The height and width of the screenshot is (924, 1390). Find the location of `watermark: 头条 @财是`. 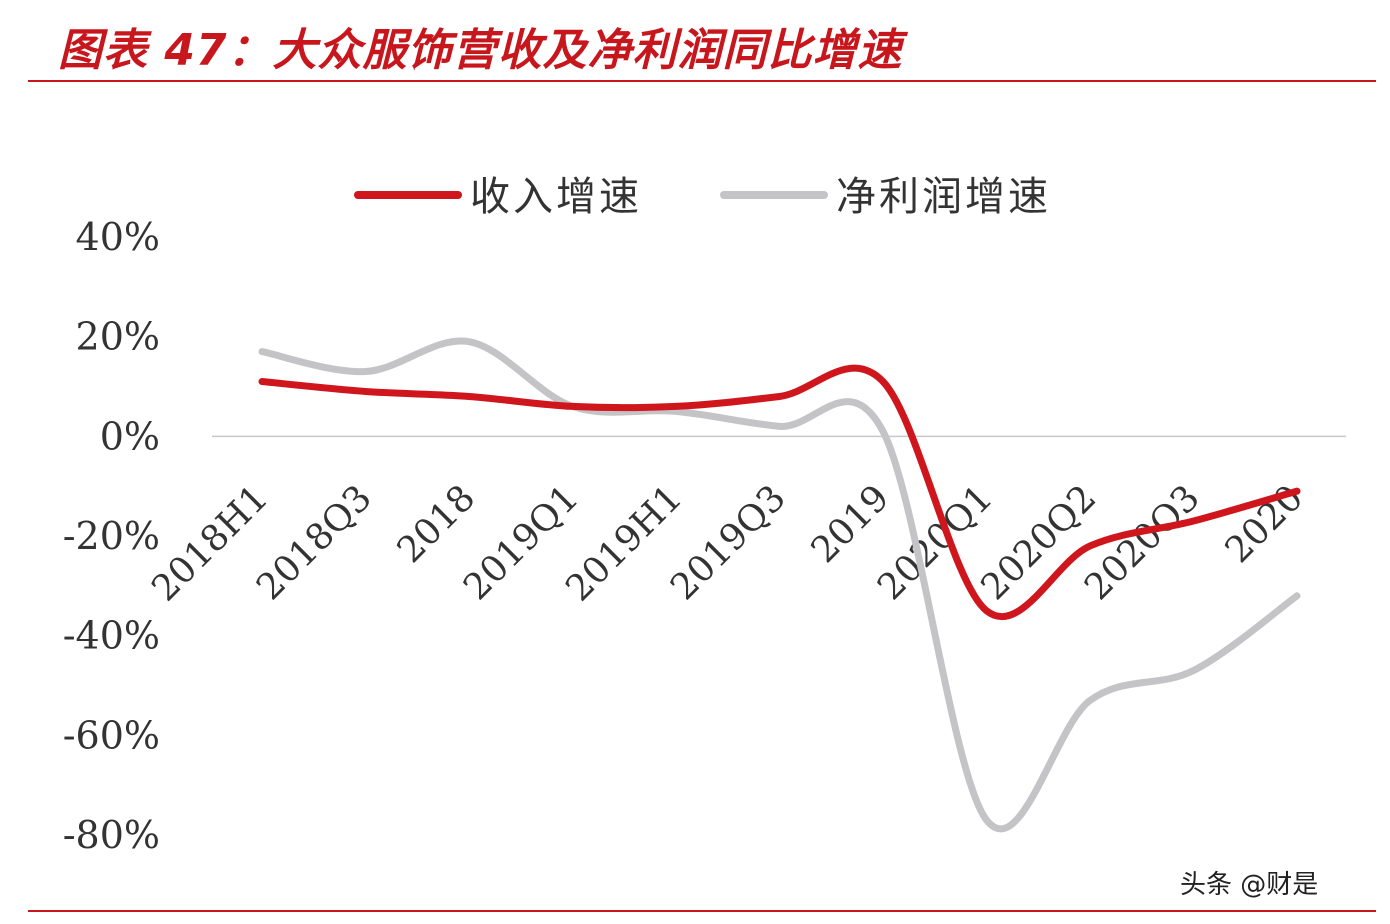

watermark: 头条 @财是 is located at coordinates (1249, 885).